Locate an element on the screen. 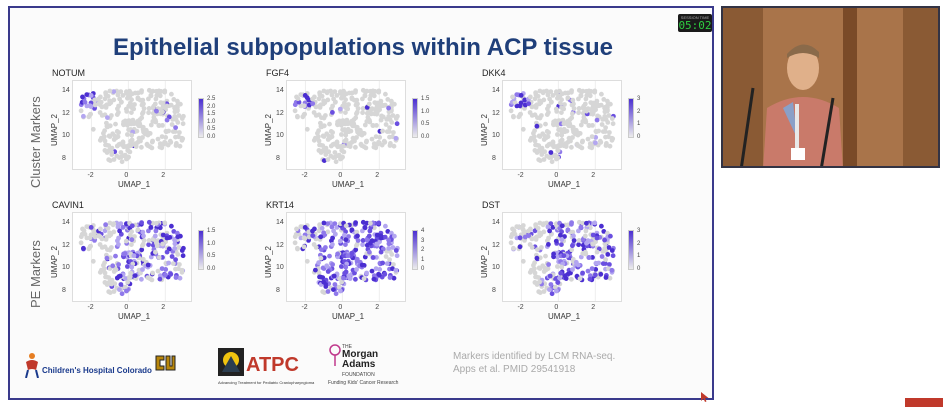 The height and width of the screenshot is (407, 943). panel-title: CAVIN1 is located at coordinates (68, 205).